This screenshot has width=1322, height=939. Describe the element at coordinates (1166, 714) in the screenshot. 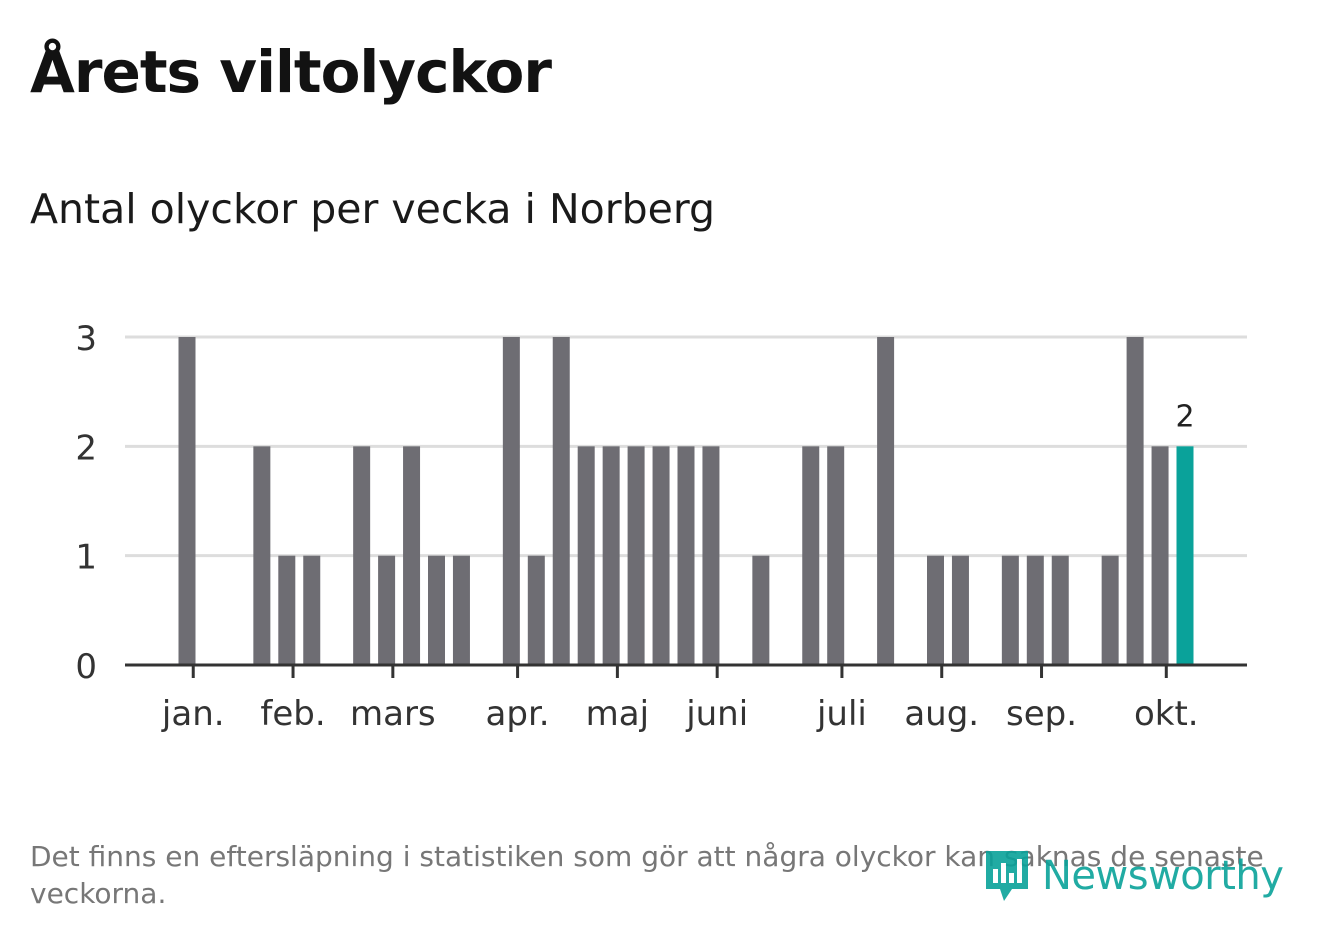

I see `x-tick-label: okt.` at that location.